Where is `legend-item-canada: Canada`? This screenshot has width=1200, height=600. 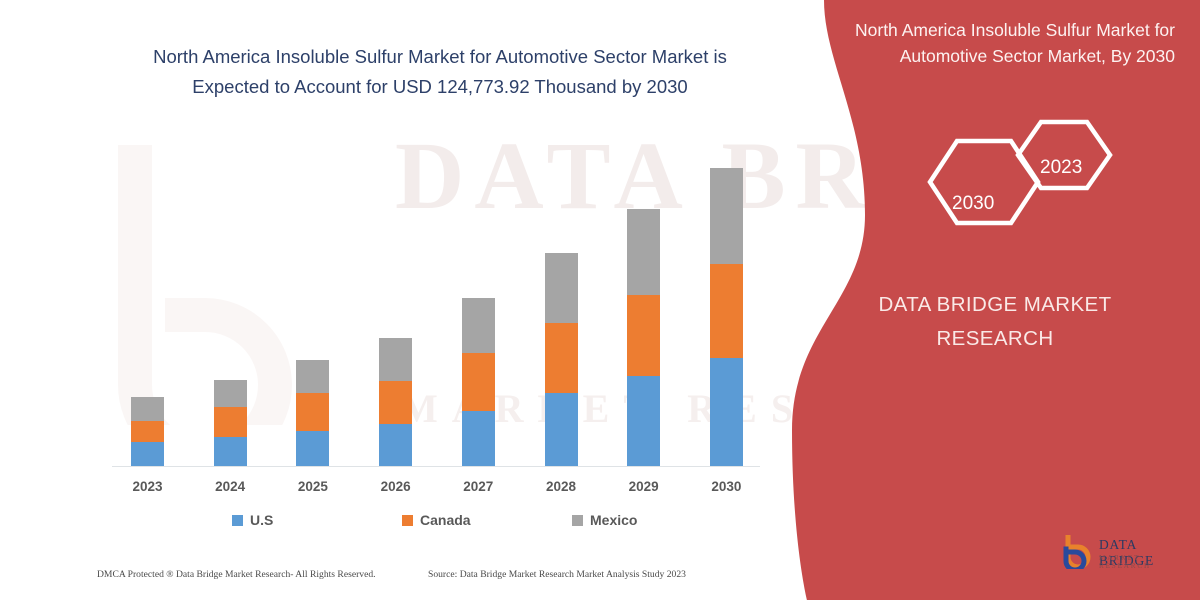 legend-item-canada: Canada is located at coordinates (436, 520).